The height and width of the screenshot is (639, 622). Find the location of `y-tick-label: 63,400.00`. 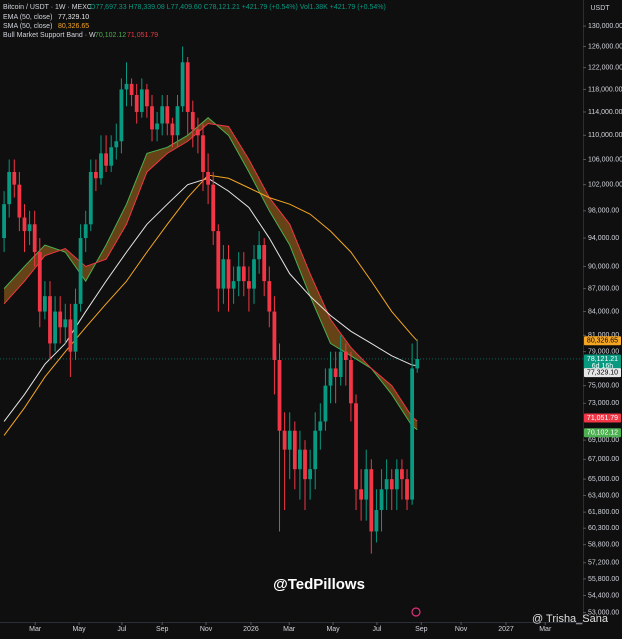

y-tick-label: 63,400.00 is located at coordinates (603, 495).